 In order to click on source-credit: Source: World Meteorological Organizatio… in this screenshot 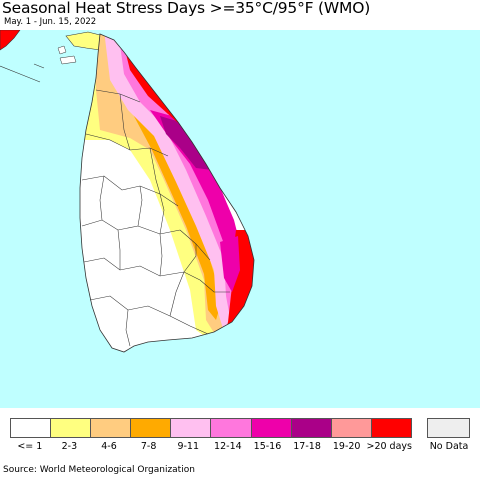, I will do `click(99, 470)`.